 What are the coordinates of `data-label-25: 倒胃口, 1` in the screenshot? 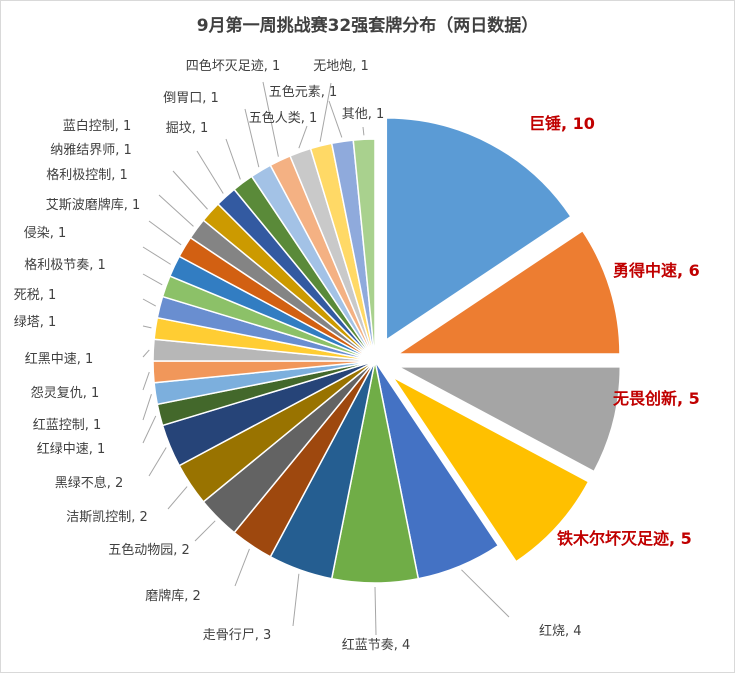 It's located at (191, 98).